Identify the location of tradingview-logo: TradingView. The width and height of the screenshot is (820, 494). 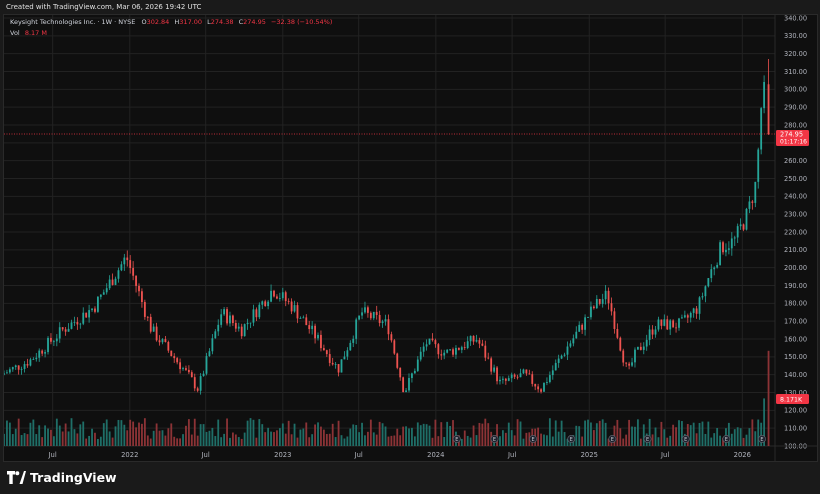
(62, 477).